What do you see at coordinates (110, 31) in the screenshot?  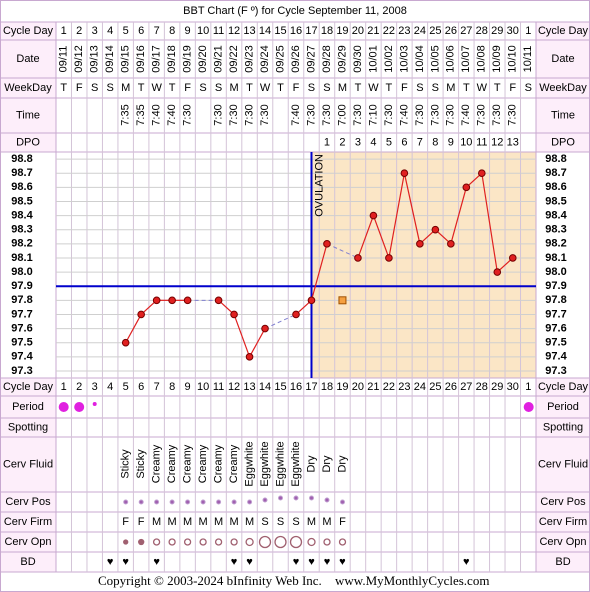 I see `cycle-day: 4` at bounding box center [110, 31].